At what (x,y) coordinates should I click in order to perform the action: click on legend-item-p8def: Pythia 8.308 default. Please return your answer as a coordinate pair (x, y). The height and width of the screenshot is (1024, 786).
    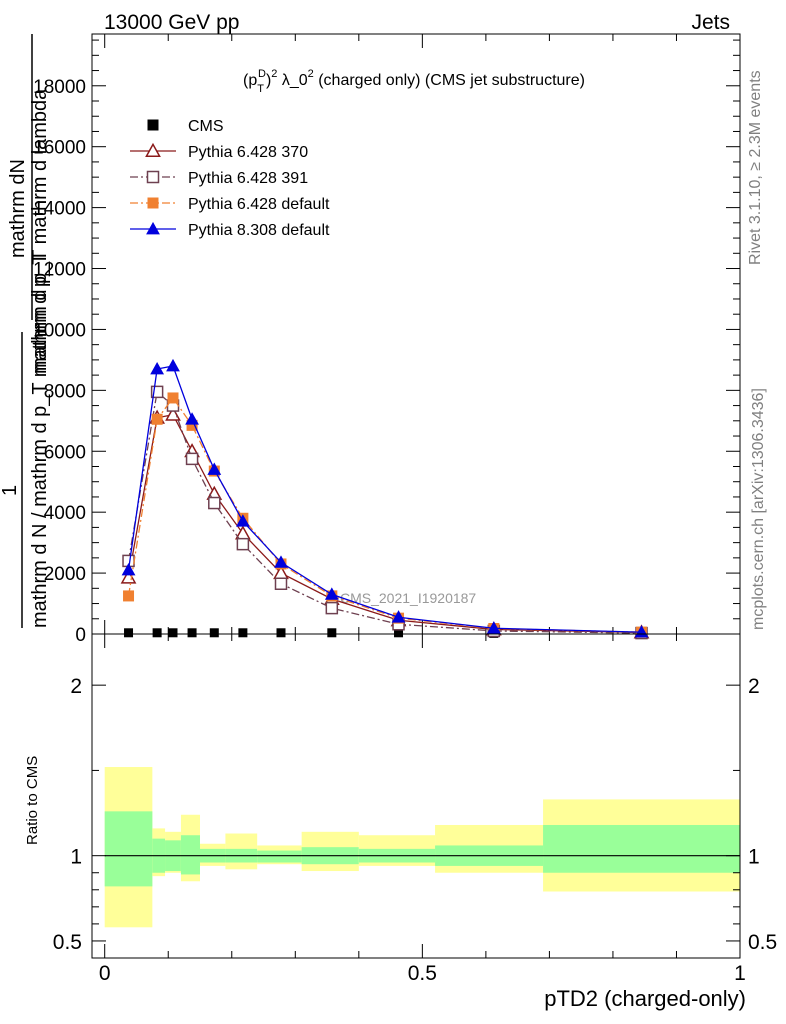
    Looking at the image, I should click on (230, 230).